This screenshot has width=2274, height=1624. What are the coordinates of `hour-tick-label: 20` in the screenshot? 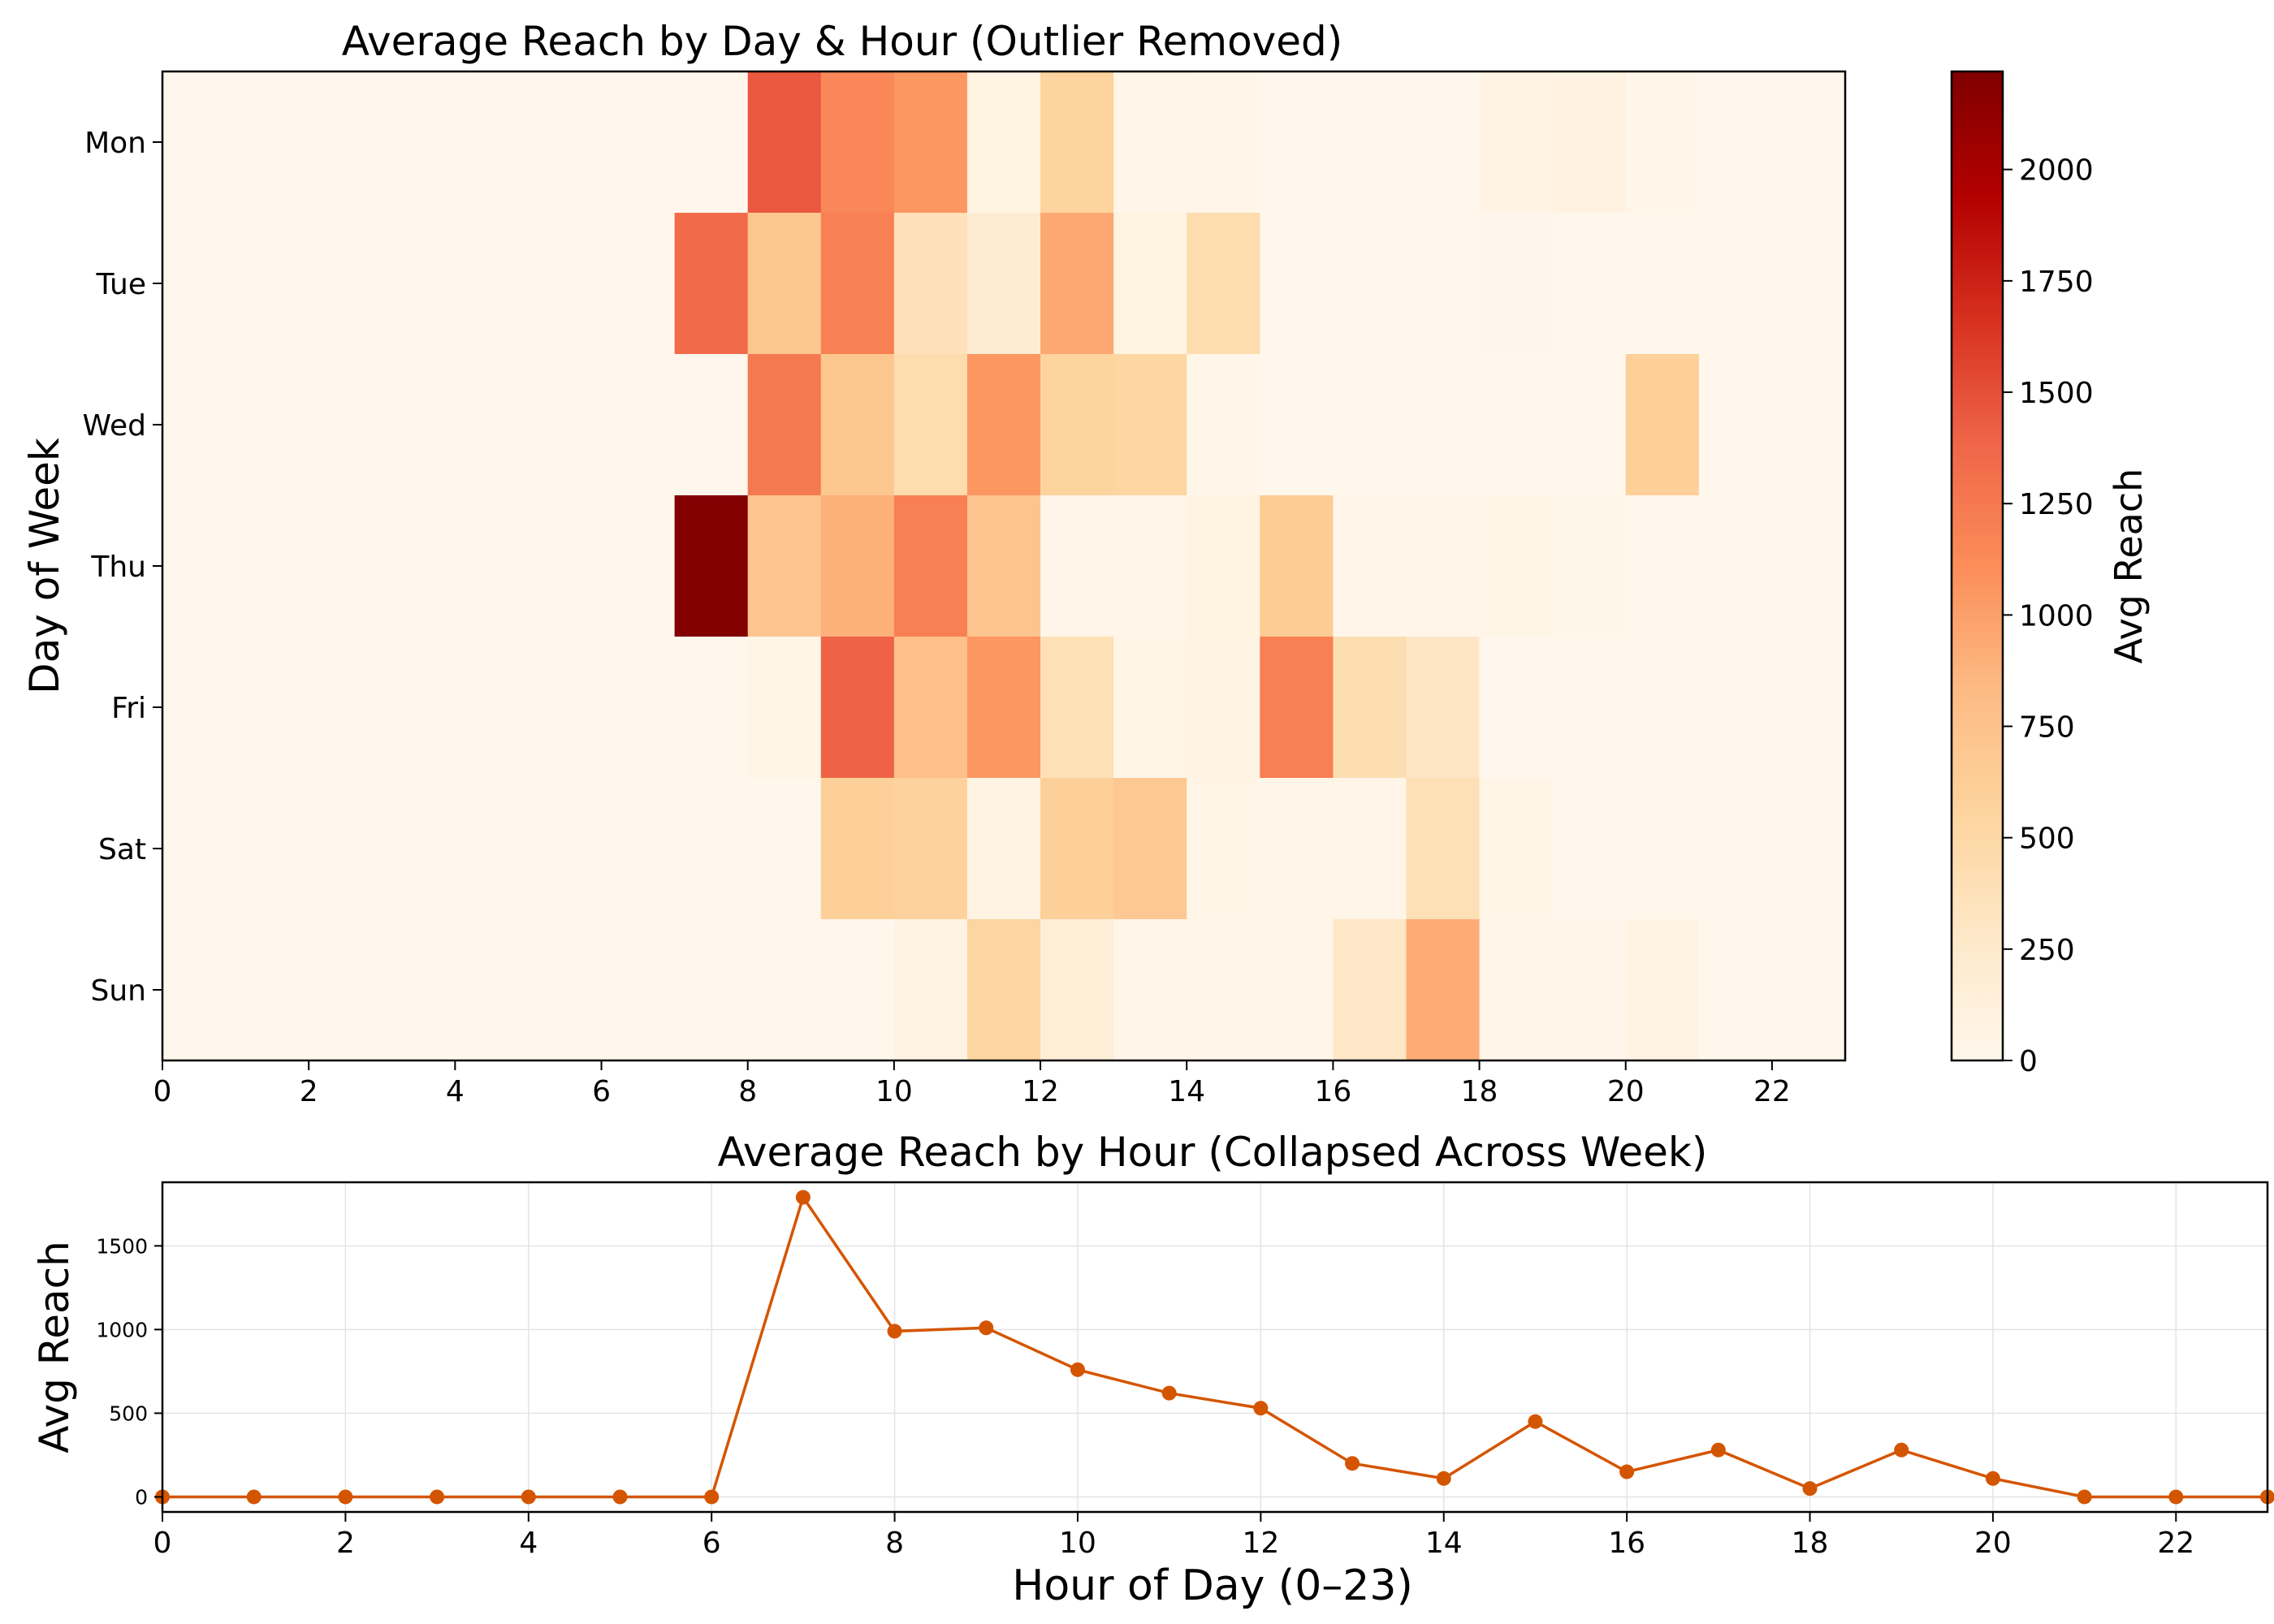 It's located at (1626, 1091).